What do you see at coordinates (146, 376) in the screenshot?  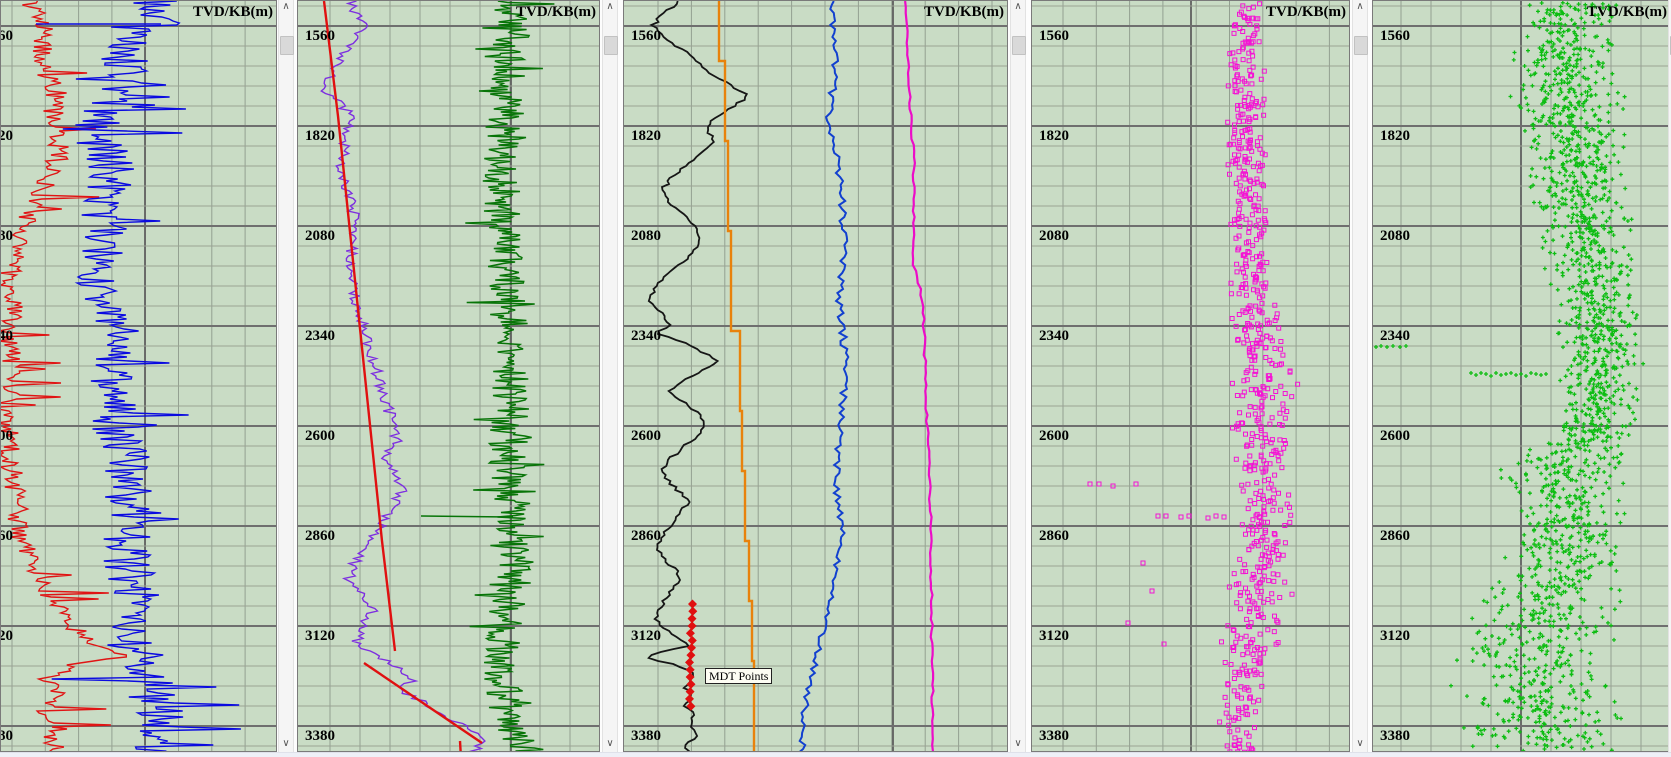 I see `track-1-curve-blue-log` at bounding box center [146, 376].